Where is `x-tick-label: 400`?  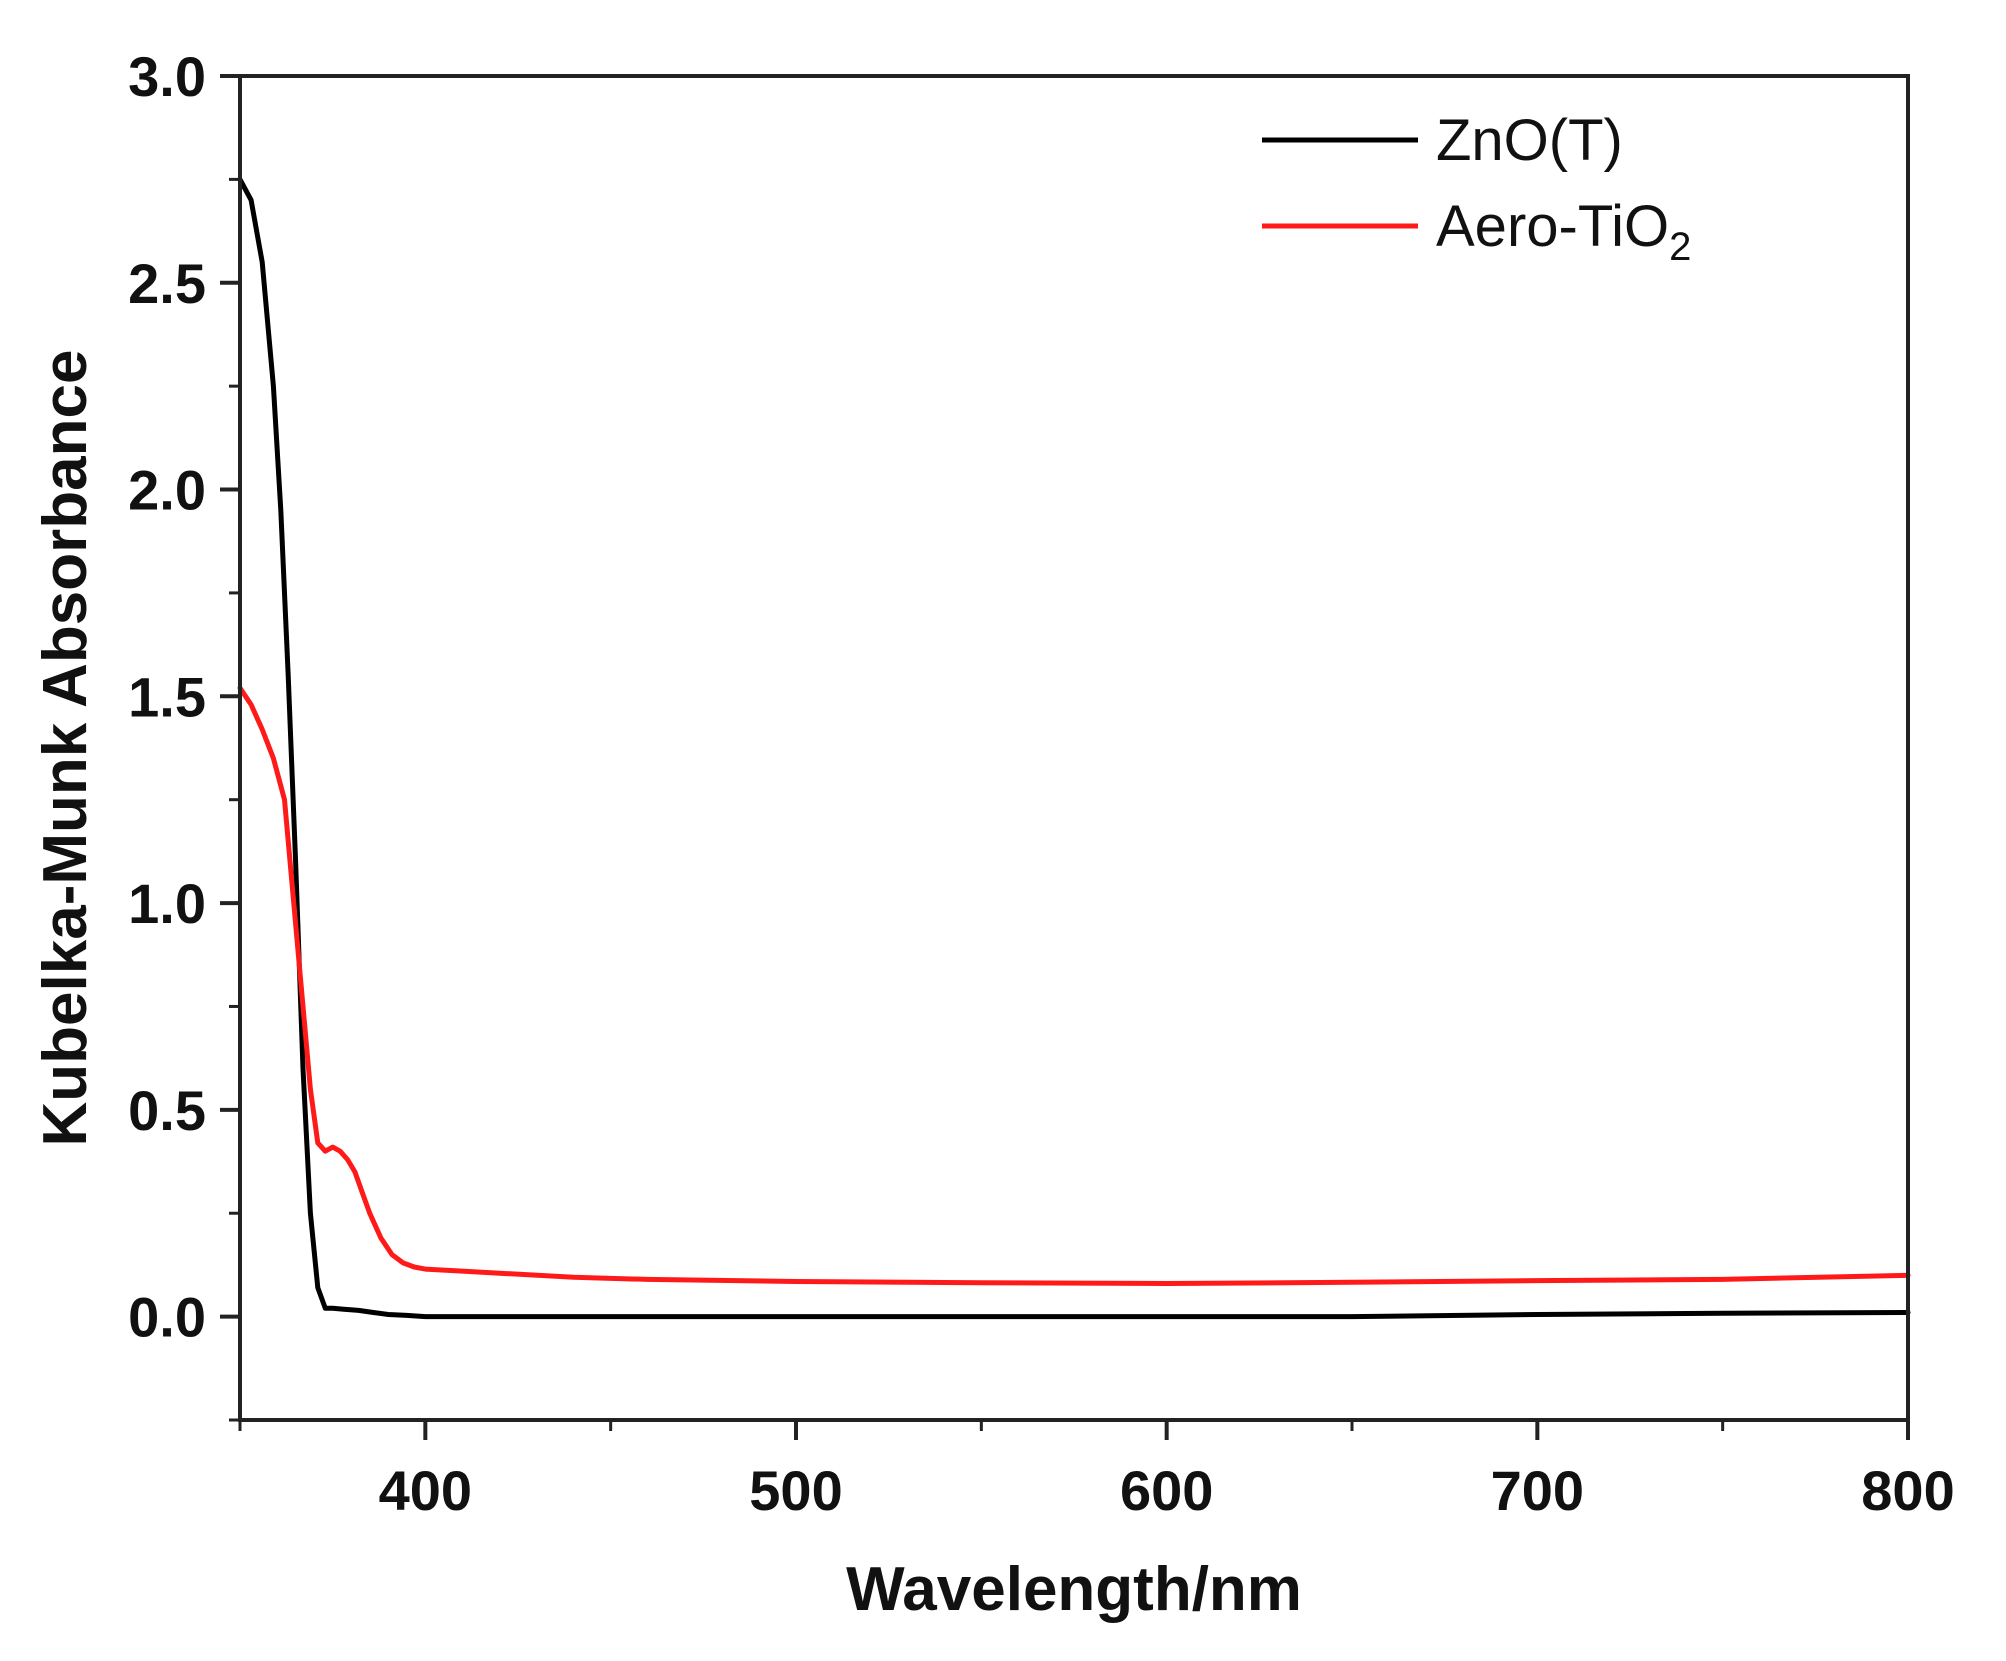
x-tick-label: 400 is located at coordinates (425, 1490).